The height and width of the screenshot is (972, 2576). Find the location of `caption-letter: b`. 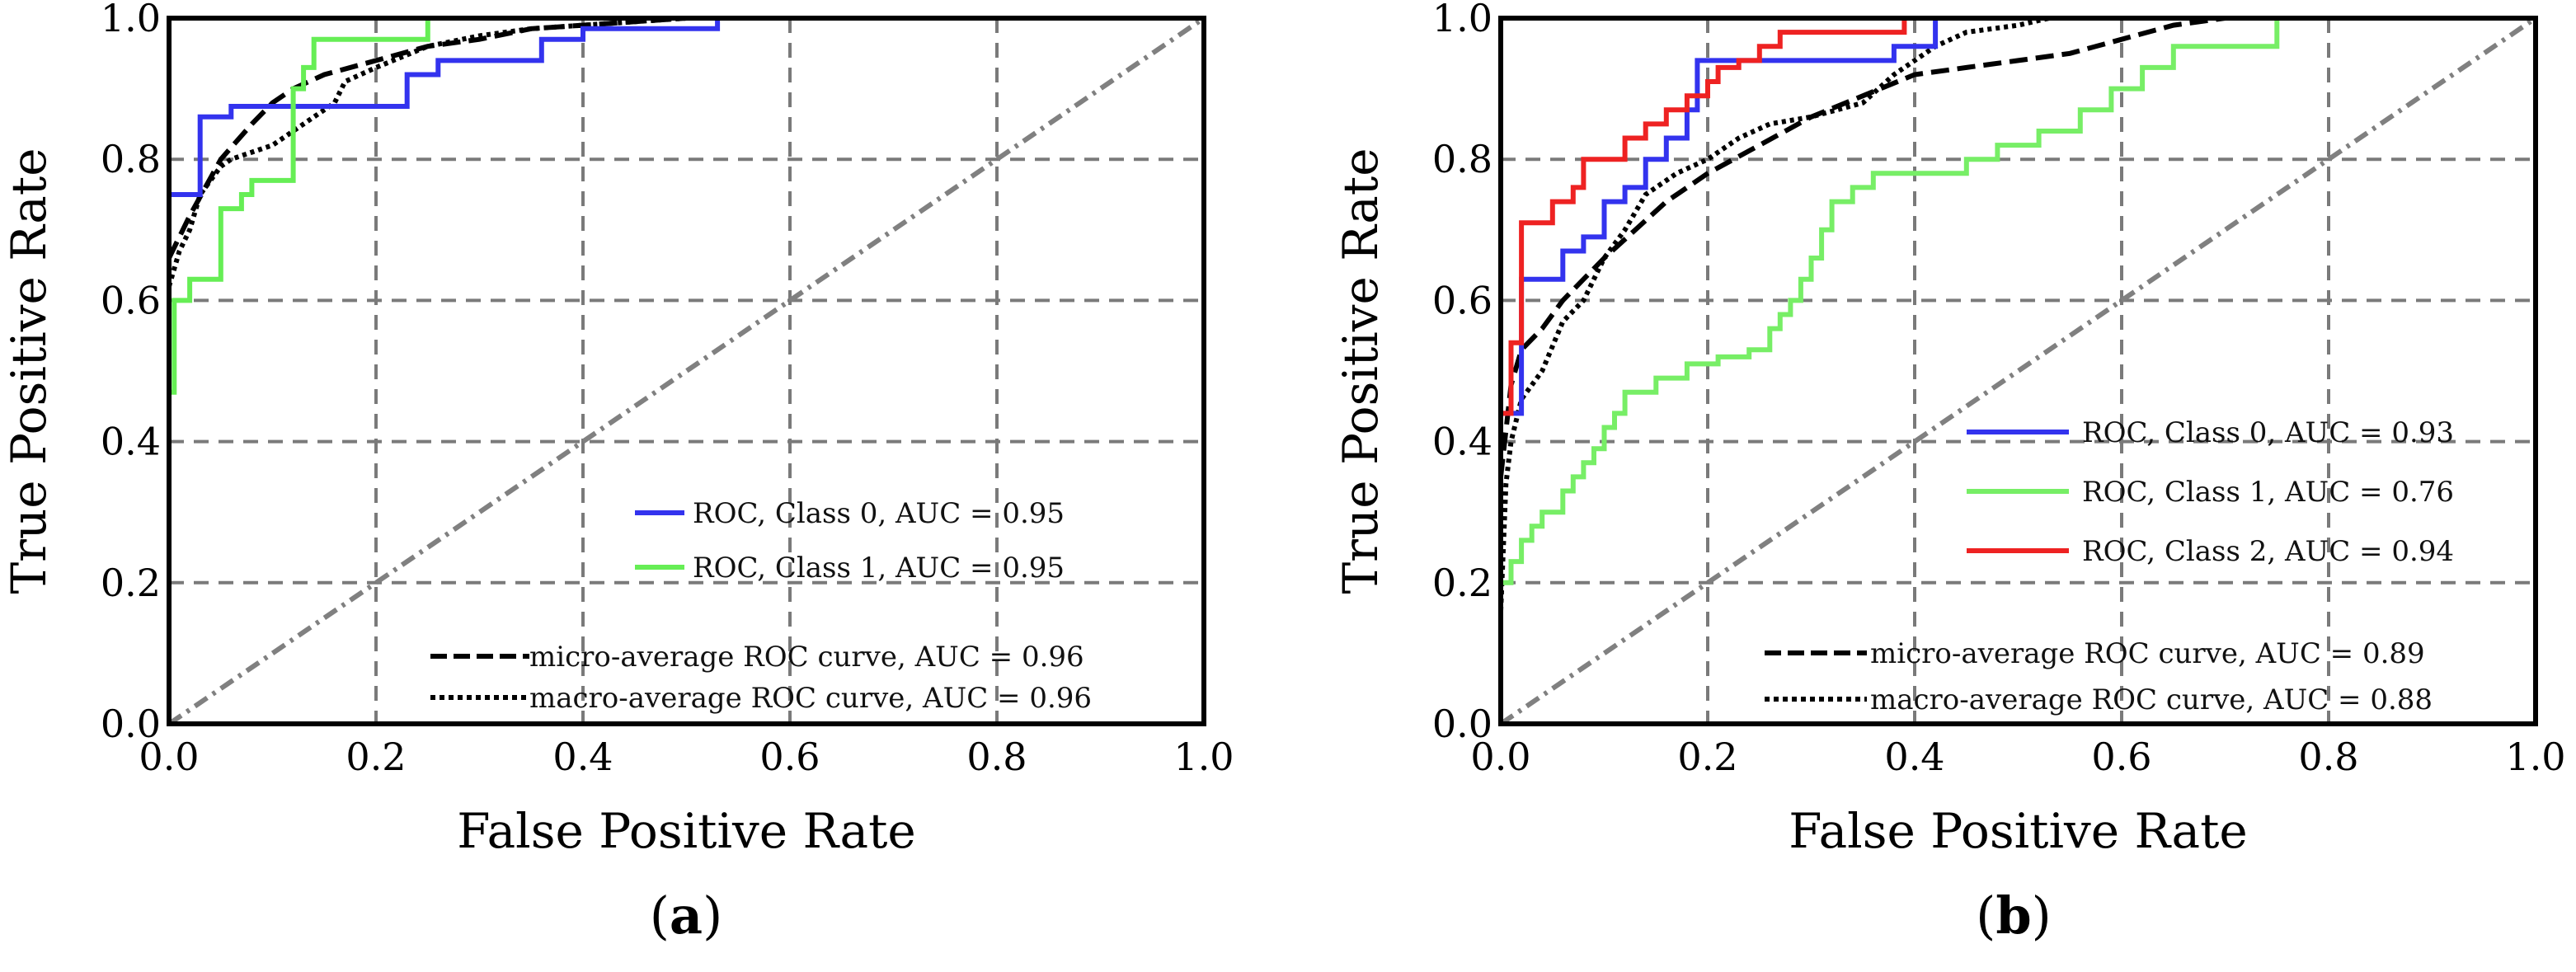

caption-letter: b is located at coordinates (2013, 916).